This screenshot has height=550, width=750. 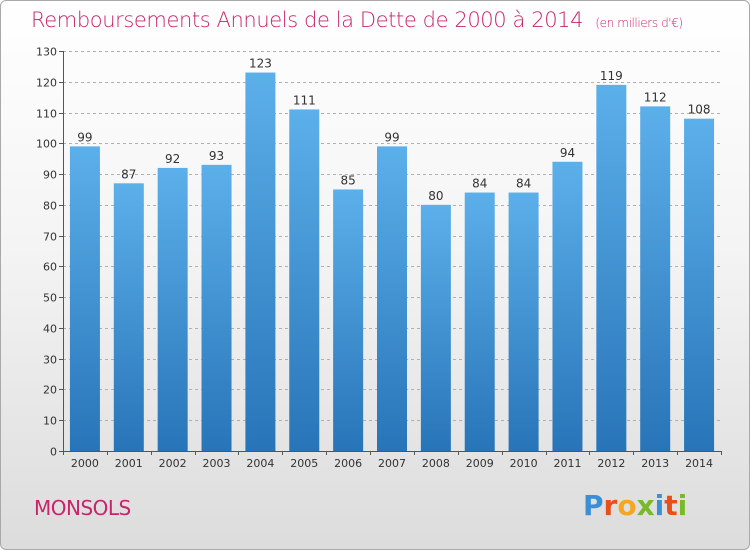 I want to click on x-tick-label: 2002, so click(x=173, y=463).